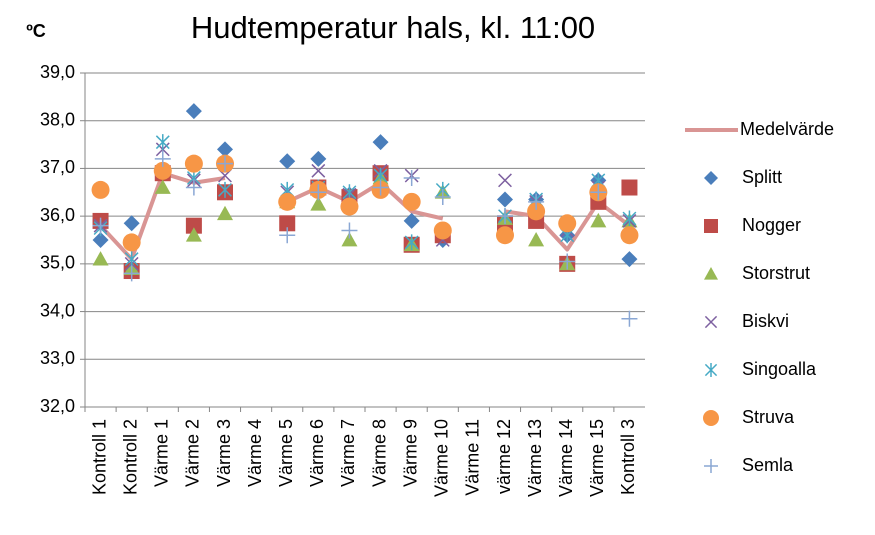 This screenshot has width=875, height=535. I want to click on x-tick-label: Värme 8, so click(379, 453).